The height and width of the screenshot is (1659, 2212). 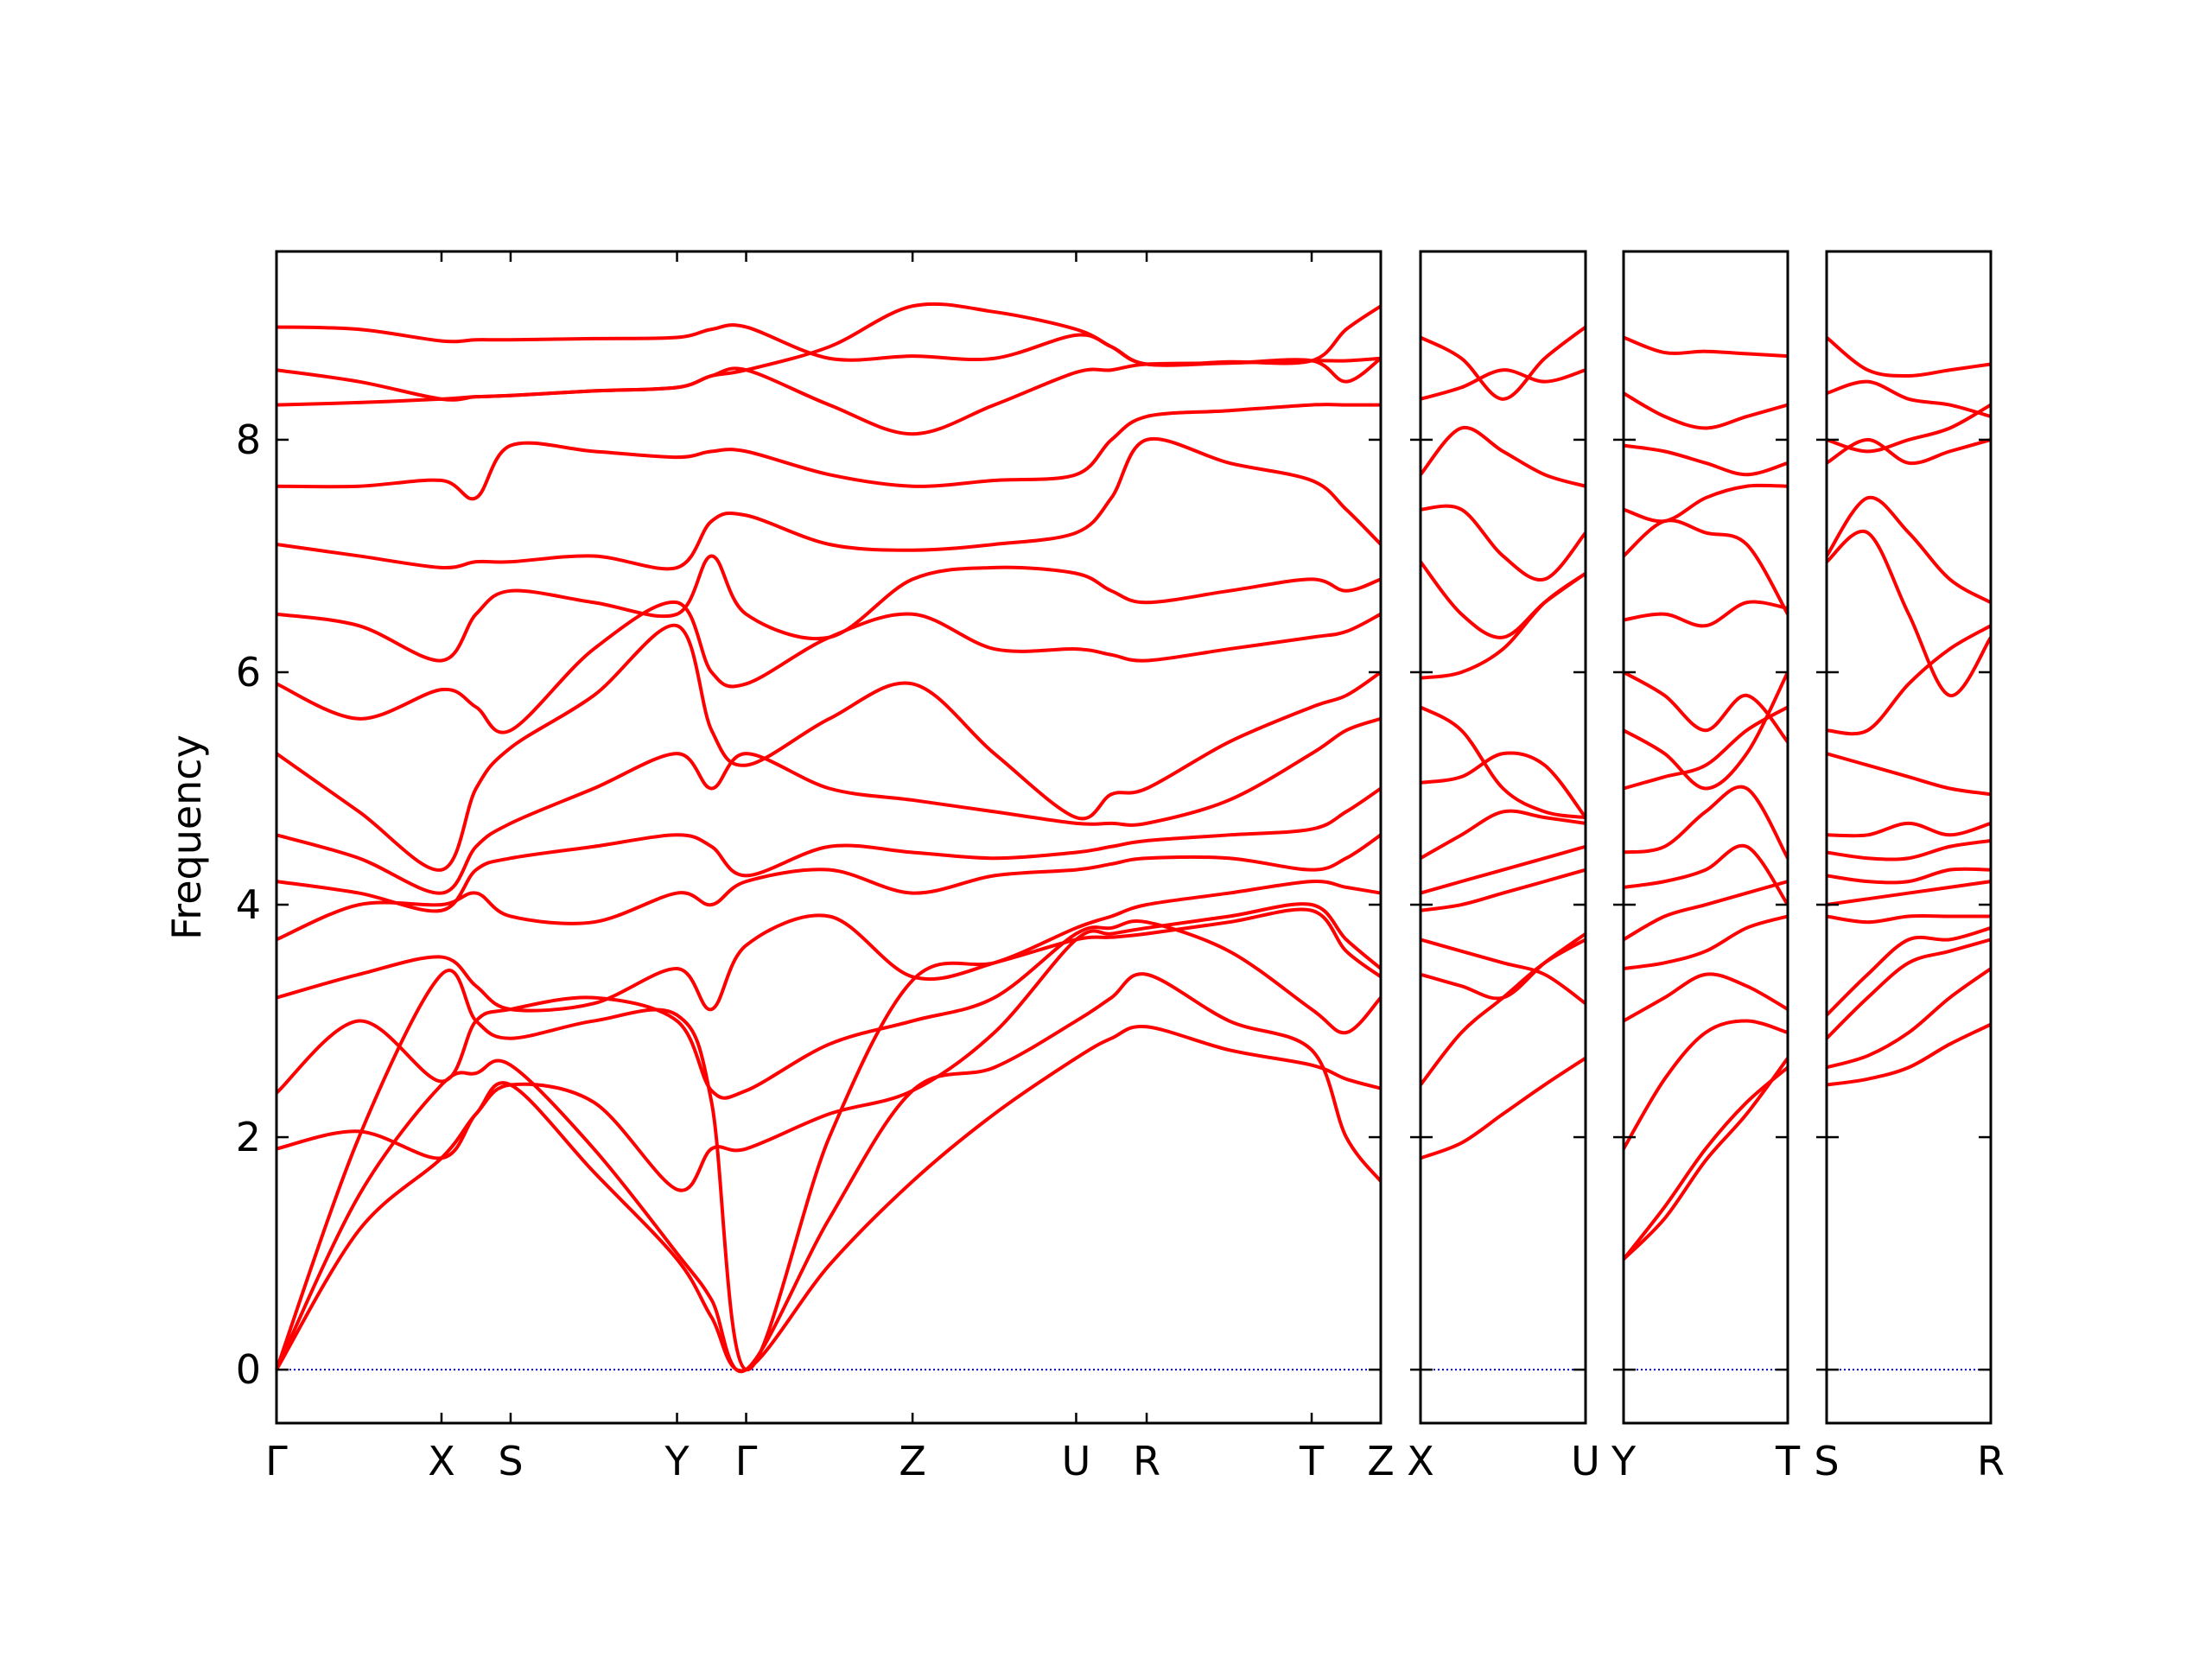 I want to click on y-tick-label: 2, so click(x=248, y=1137).